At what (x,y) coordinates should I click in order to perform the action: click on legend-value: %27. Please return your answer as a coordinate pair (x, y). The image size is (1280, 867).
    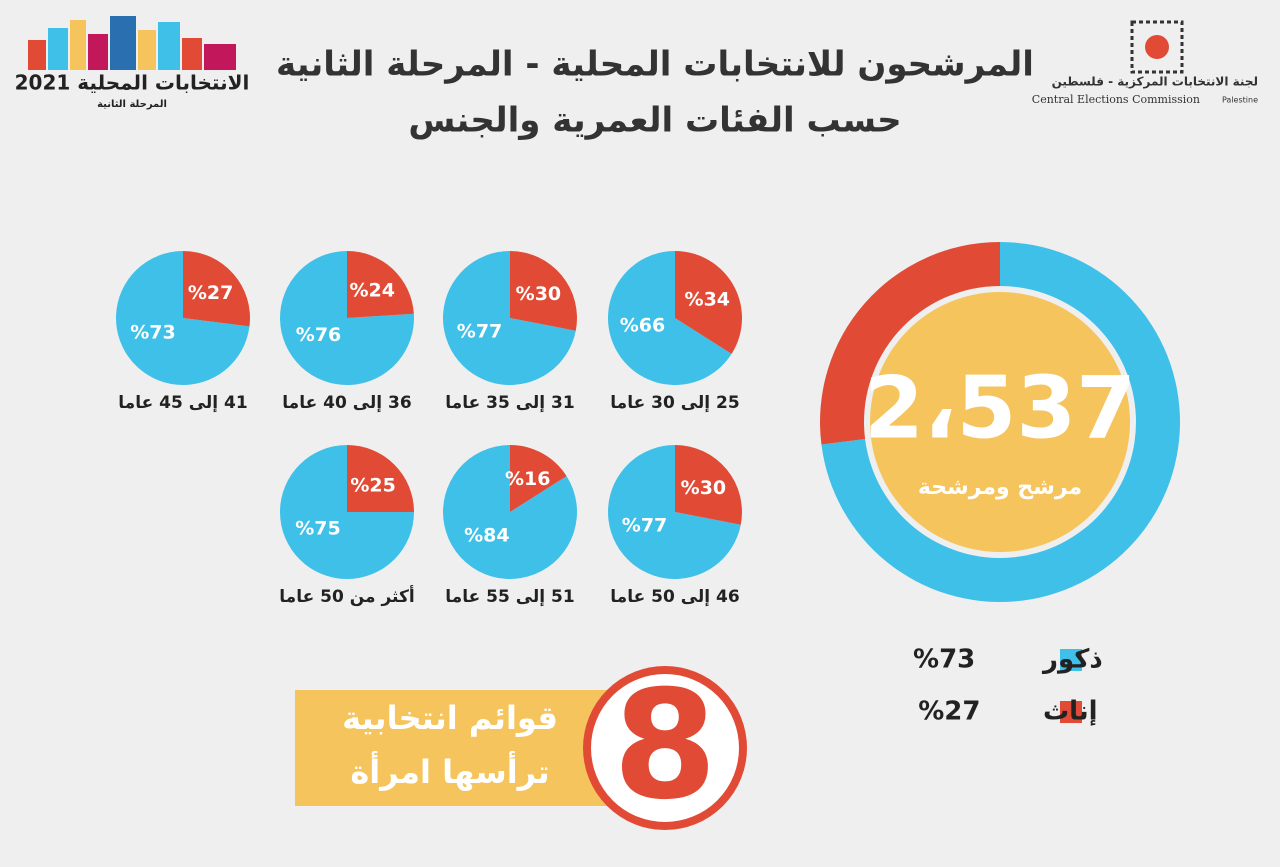
    Looking at the image, I should click on (949, 712).